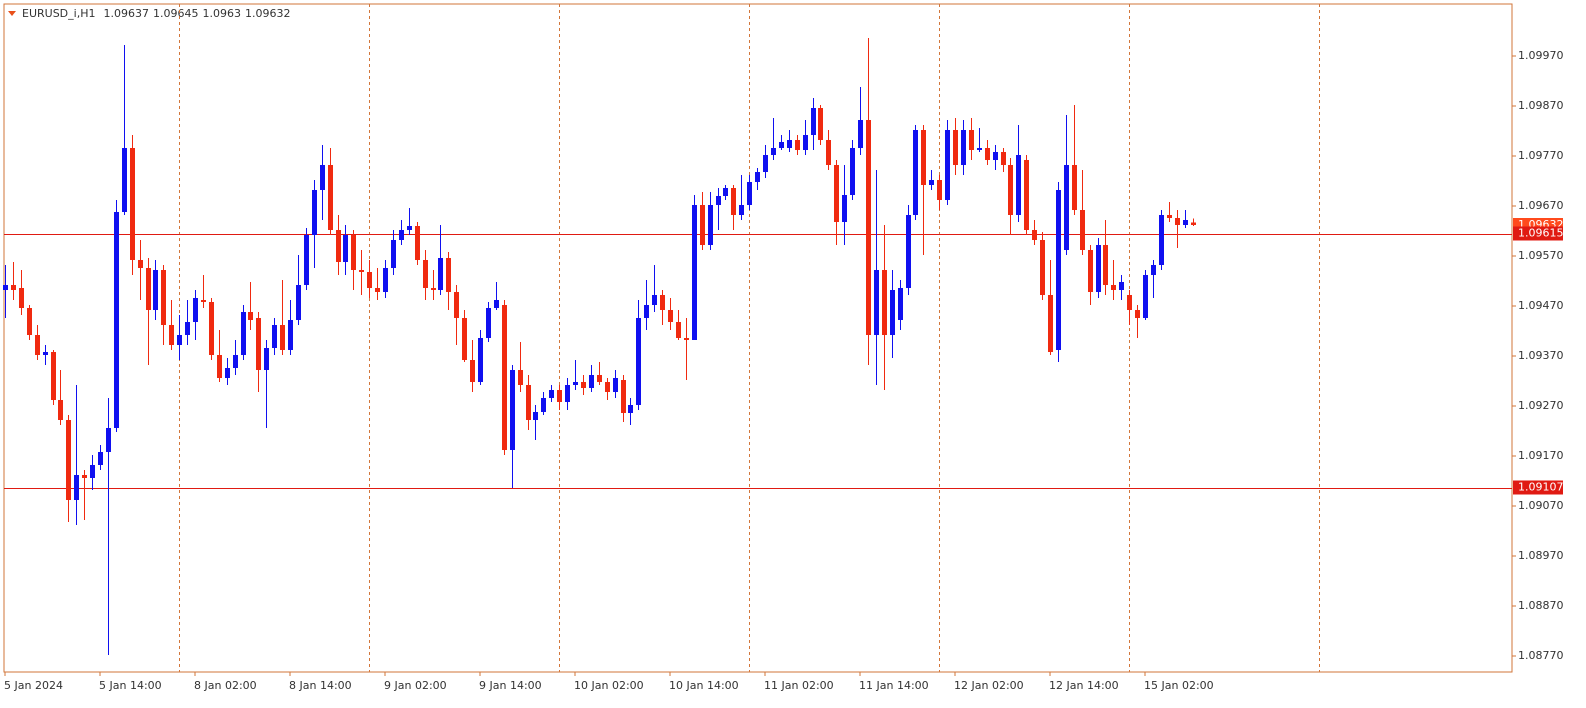 The height and width of the screenshot is (708, 1586). What do you see at coordinates (1084, 685) in the screenshot?
I see `x-tick-label: 12 Jan 14:00` at bounding box center [1084, 685].